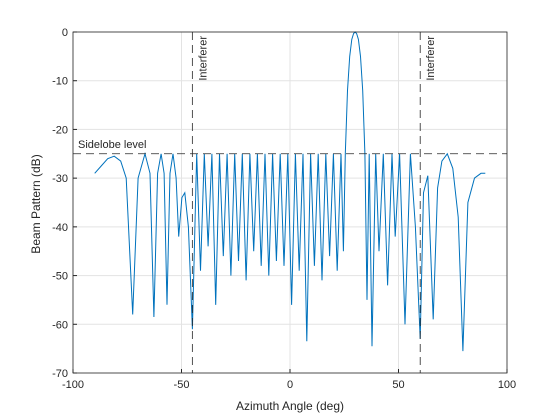  I want to click on y-tick-label: -50, so click(60, 277).